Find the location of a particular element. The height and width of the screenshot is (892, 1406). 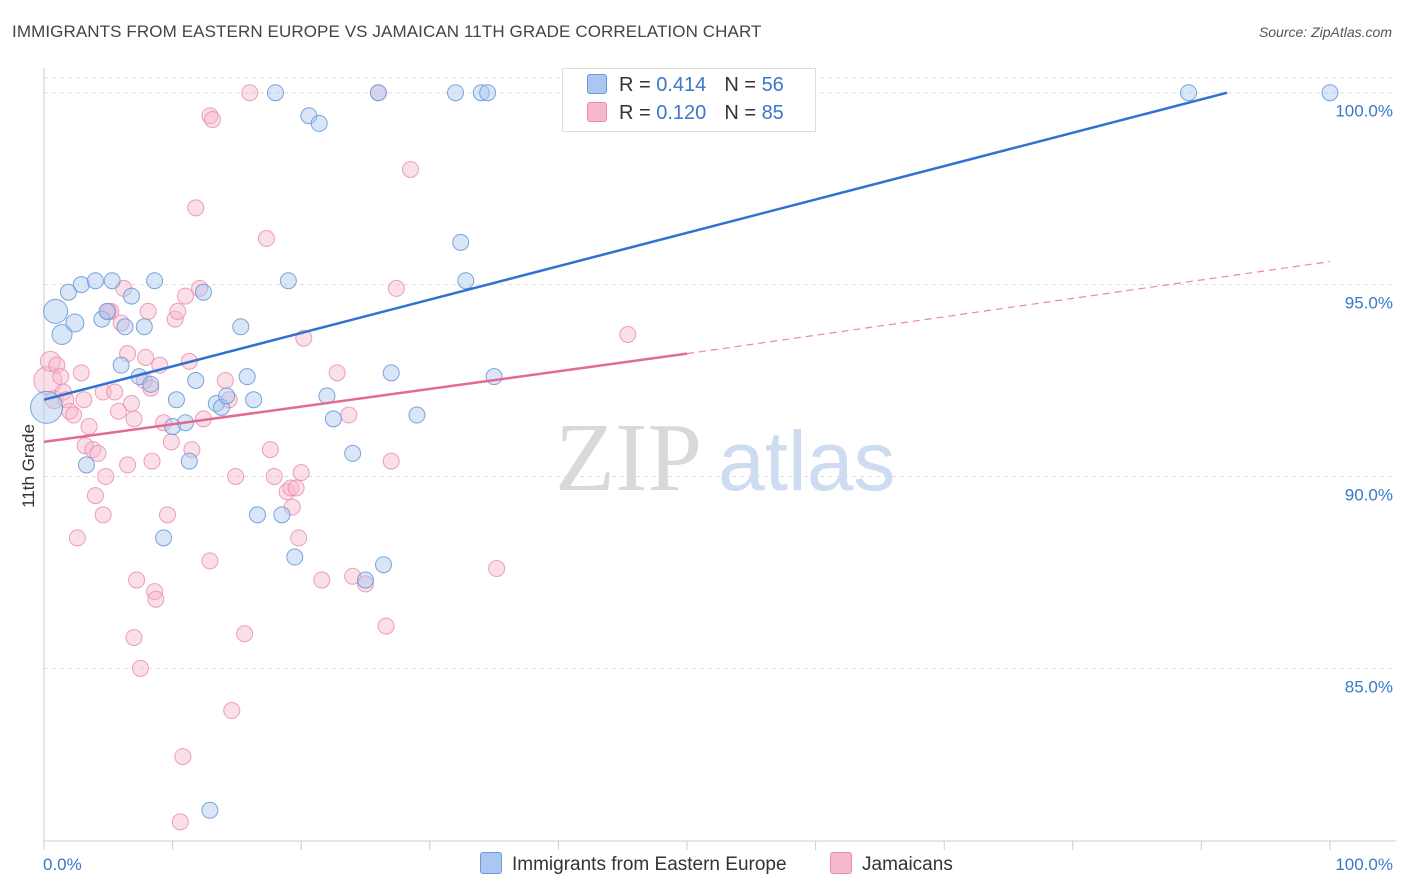

legend: R = 0.414 N = 56 R = 0.120 N = 85 is located at coordinates (689, 100).